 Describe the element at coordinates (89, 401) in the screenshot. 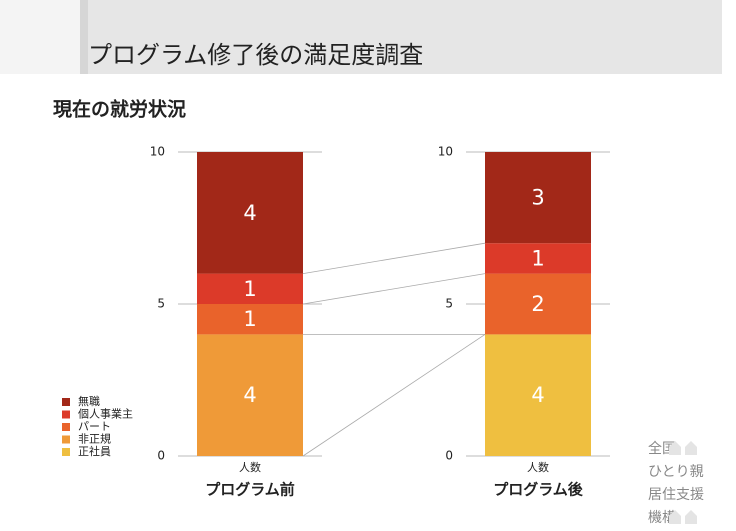

I see `legend-label: 無職` at that location.